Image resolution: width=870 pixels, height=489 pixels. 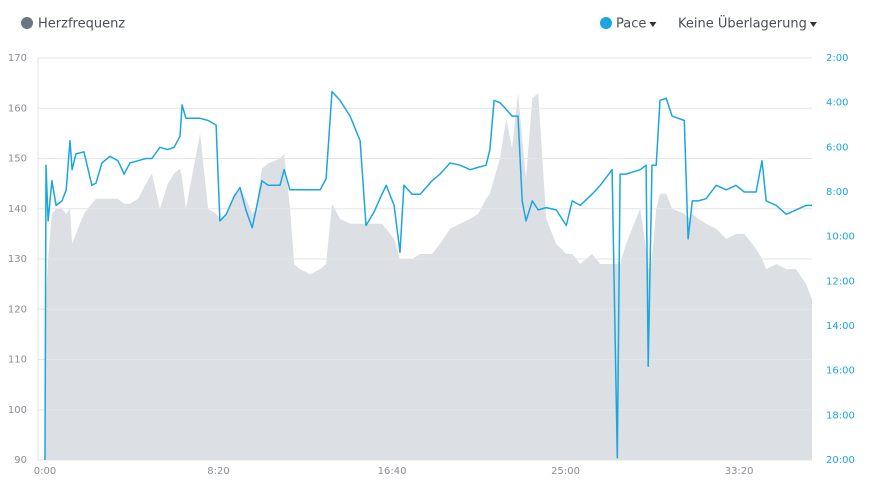 What do you see at coordinates (17, 309) in the screenshot?
I see `y-tick-label: 120` at bounding box center [17, 309].